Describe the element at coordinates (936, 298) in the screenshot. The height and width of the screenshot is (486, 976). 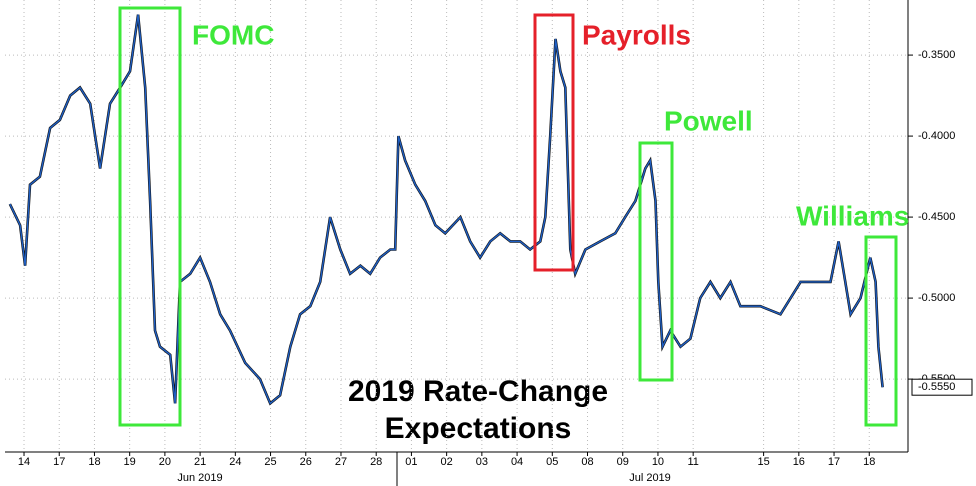
I see `y-tick-label: -0.5000` at that location.